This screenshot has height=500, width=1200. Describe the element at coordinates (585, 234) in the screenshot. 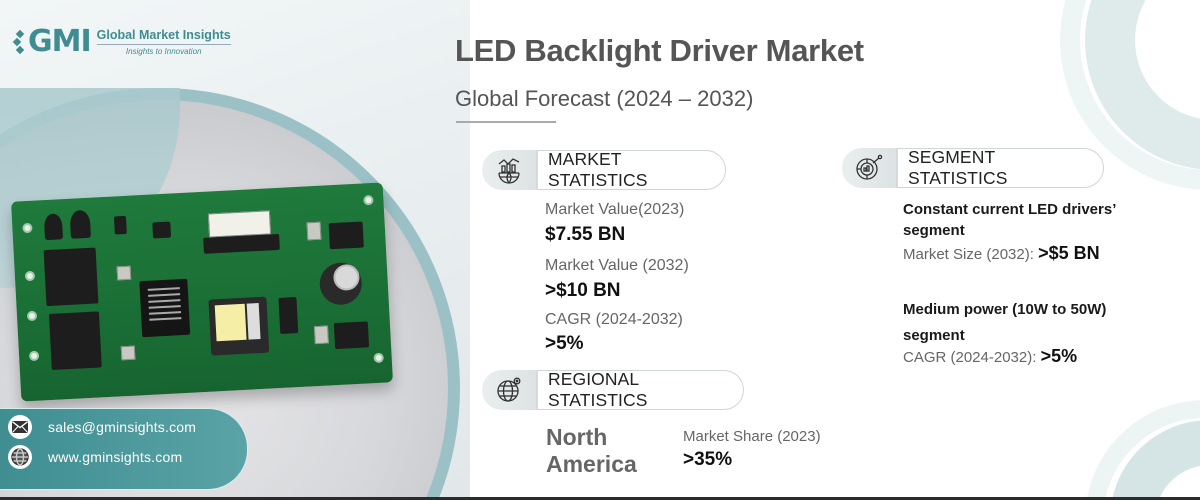

I see `market-value-2023-value: $7.55 BN` at that location.